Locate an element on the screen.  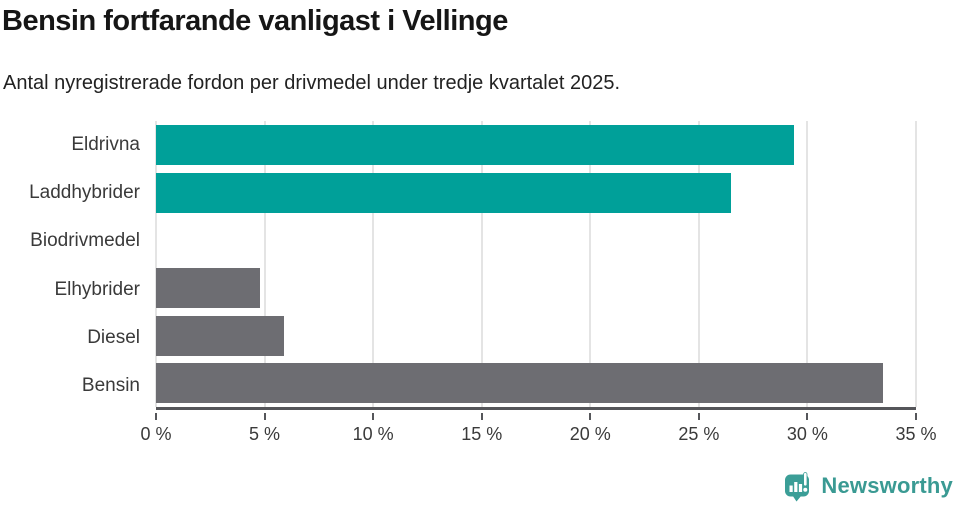
bar-laddhybrider is located at coordinates (444, 192).